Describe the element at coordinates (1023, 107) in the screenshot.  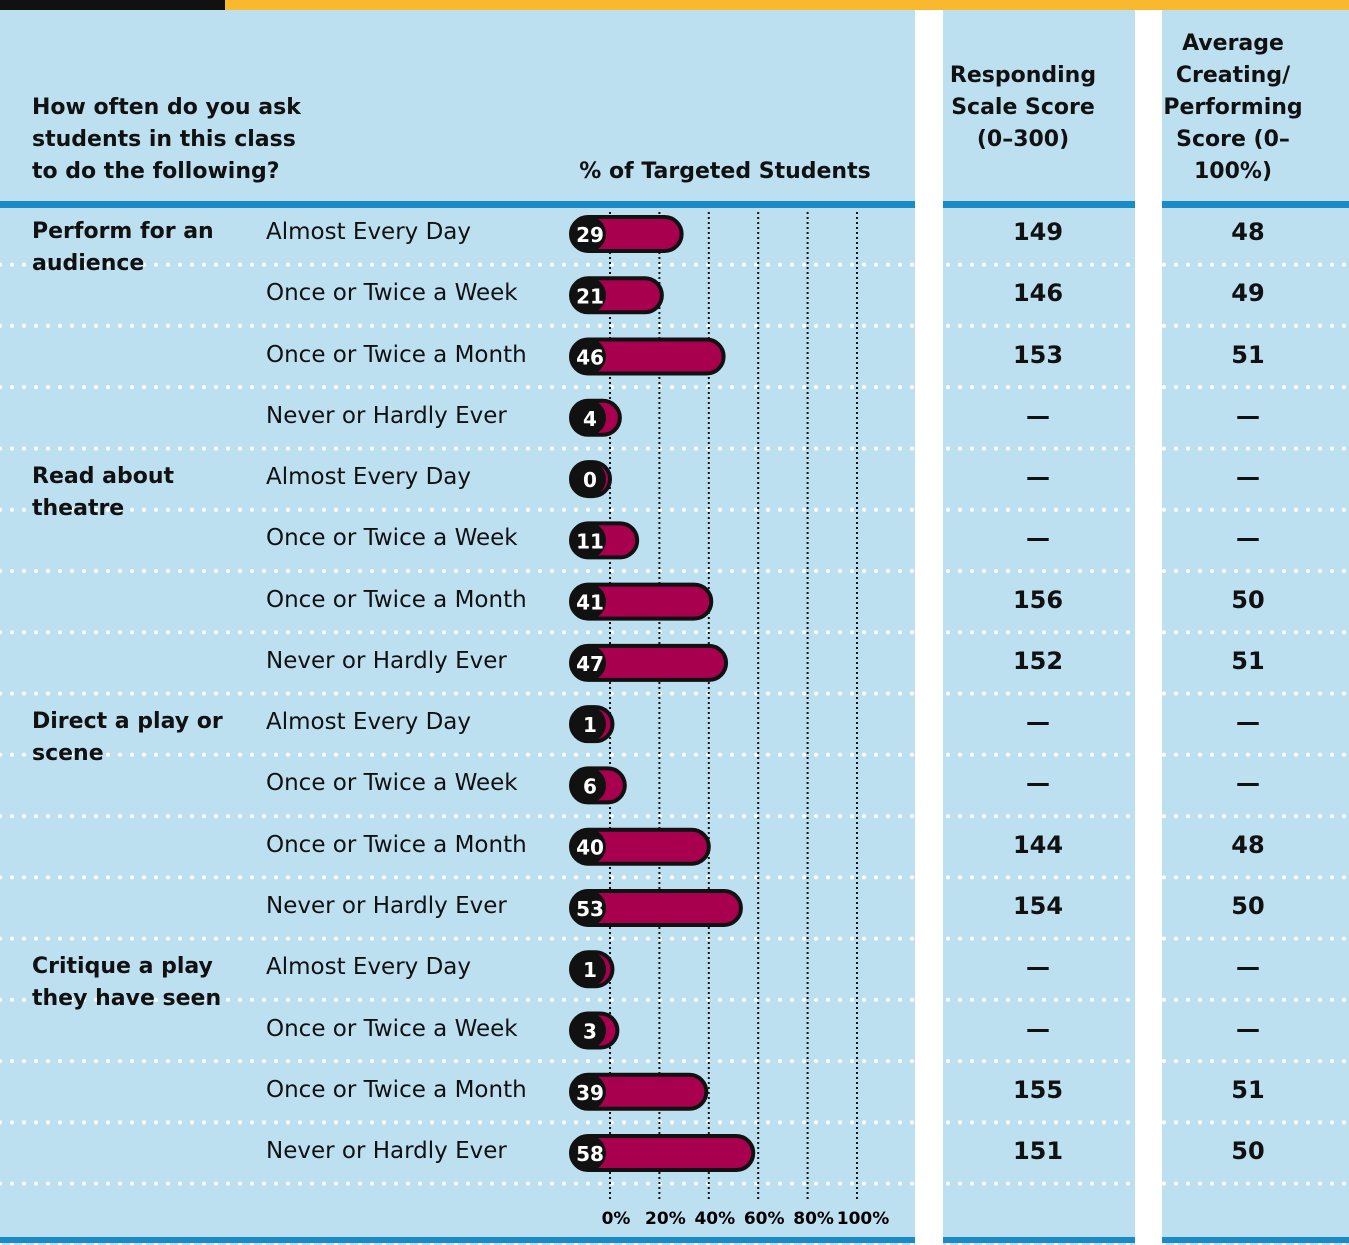
I see `col1-header: Responding Scale Score (0–300)` at that location.